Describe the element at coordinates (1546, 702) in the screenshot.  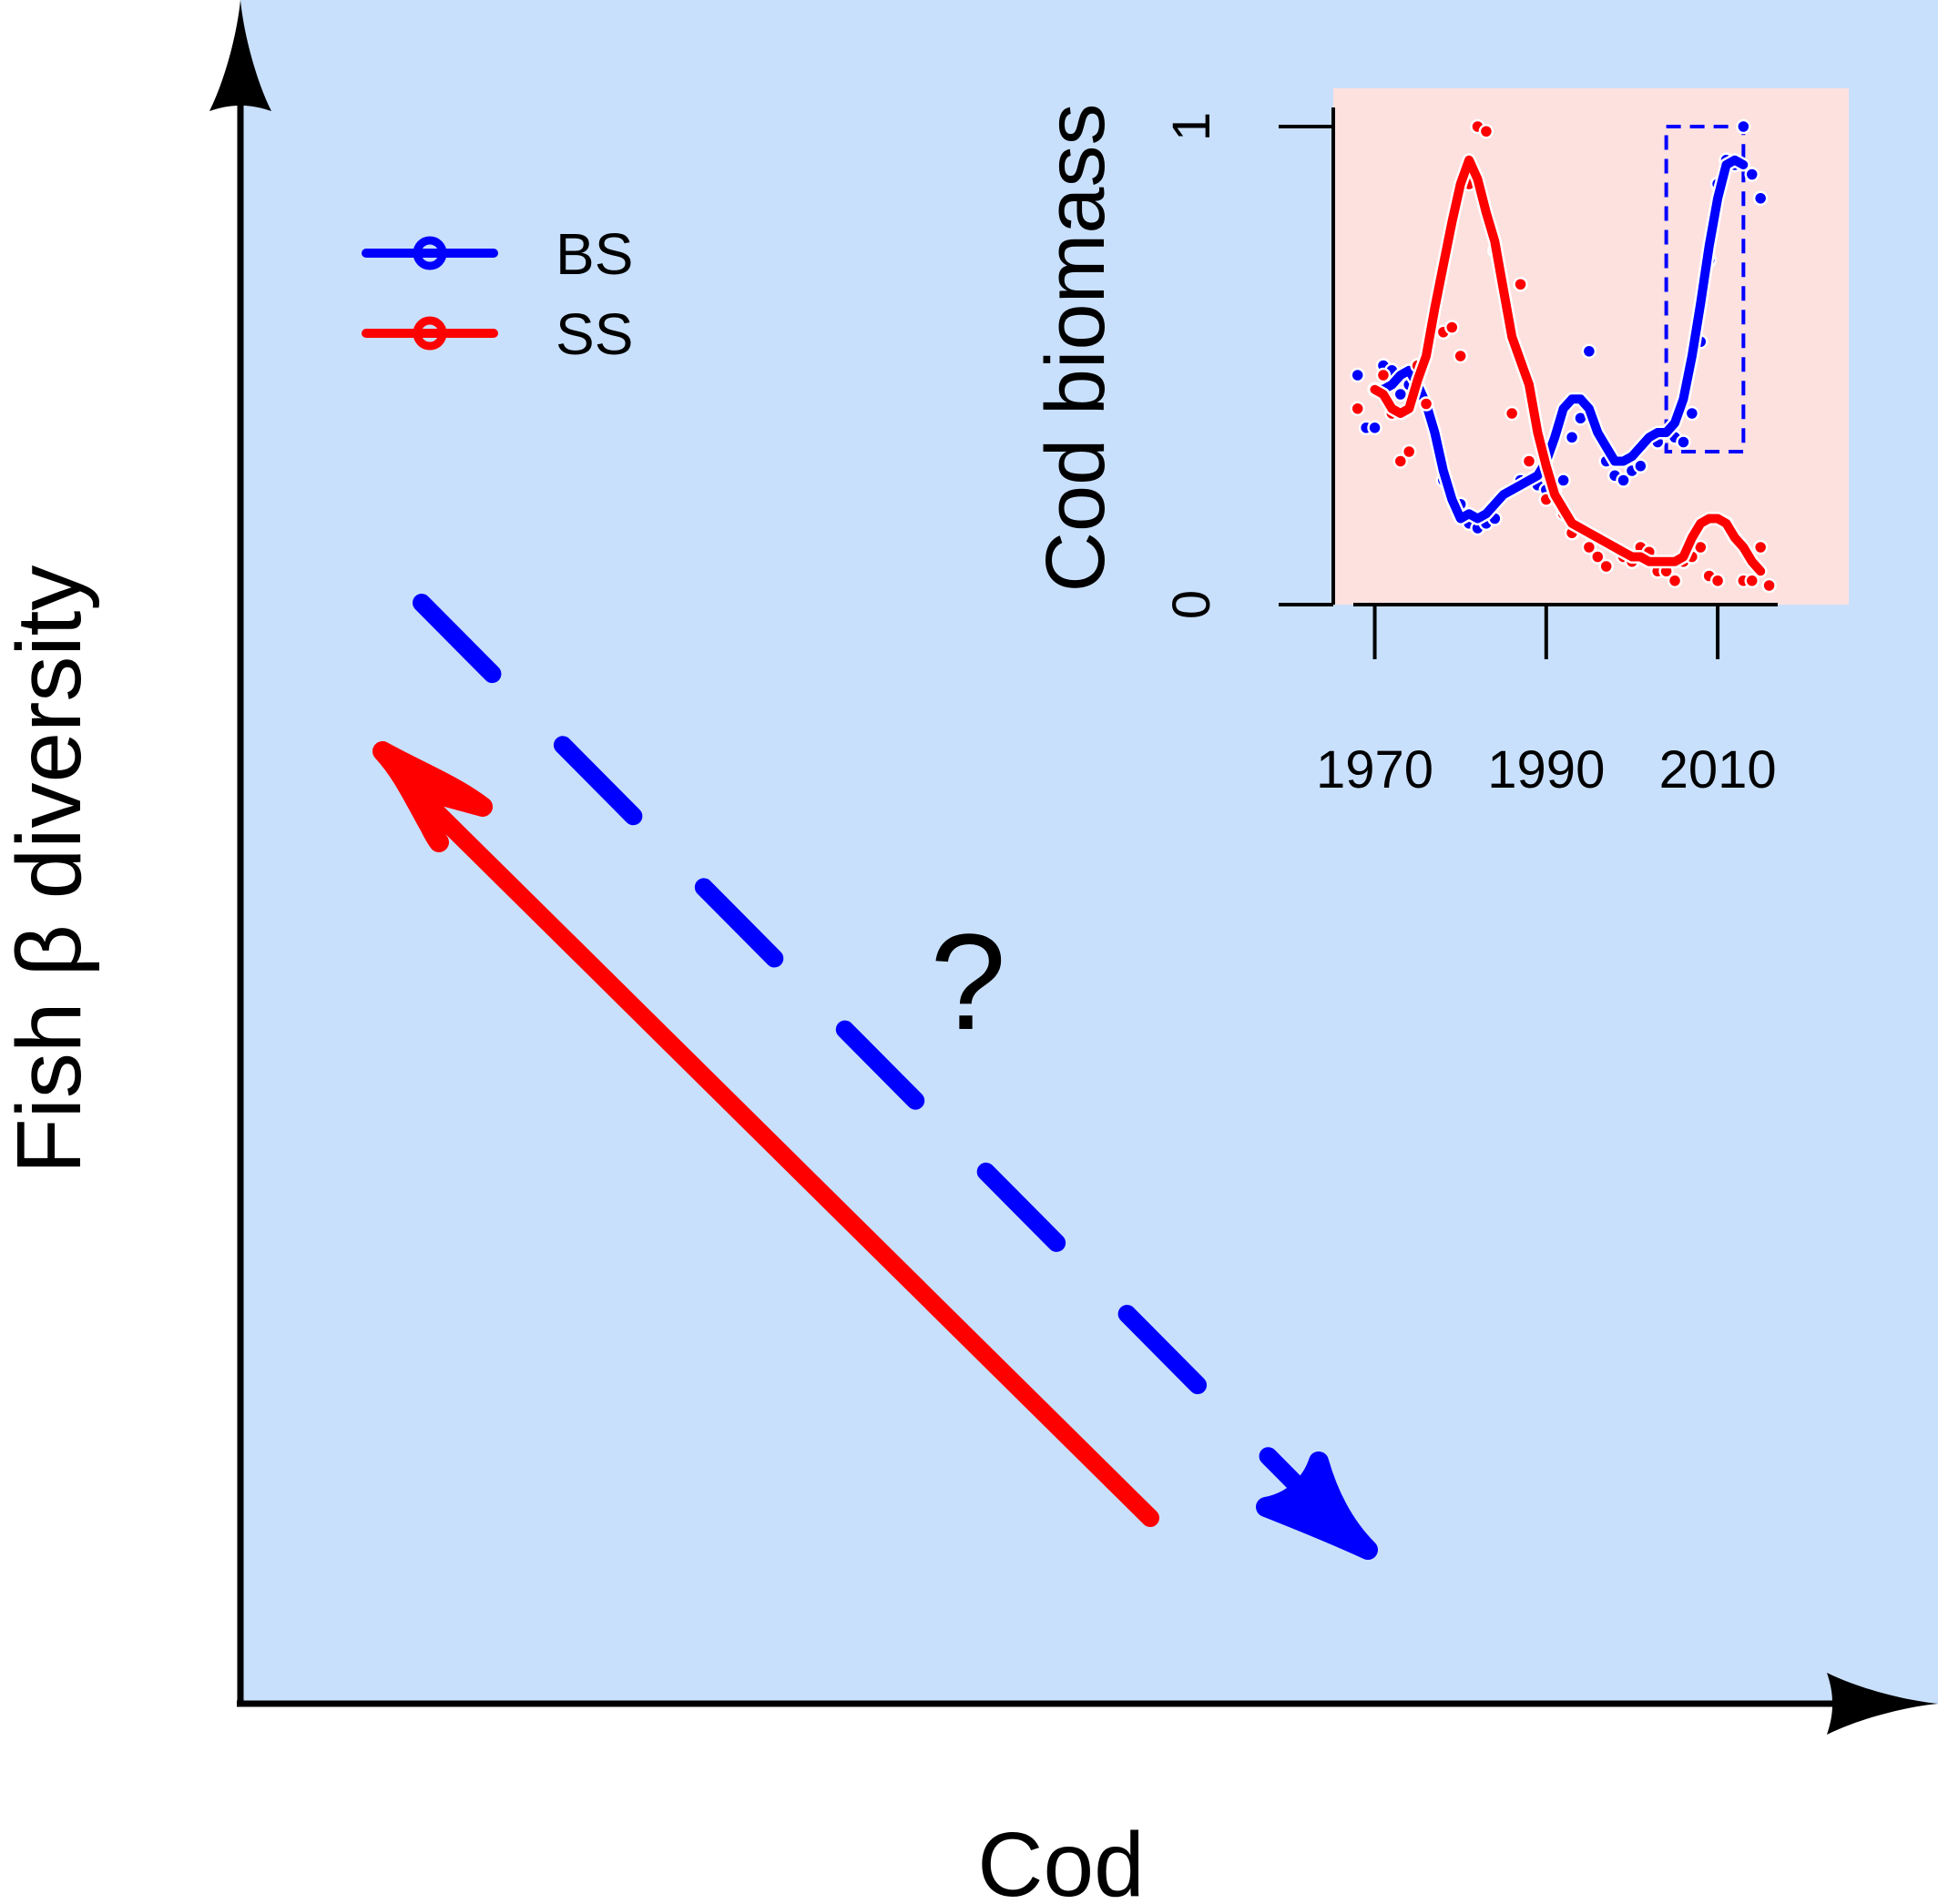
I see `inset-x-ticks: 1970 1990 2010` at that location.